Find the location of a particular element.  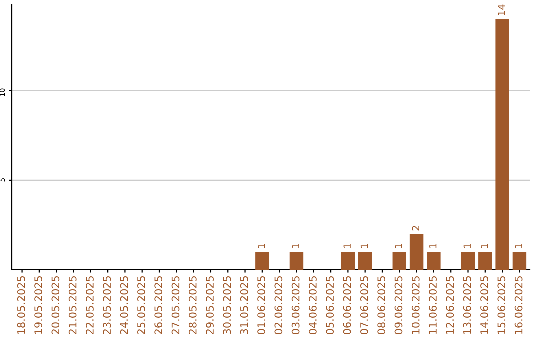

x-tick-label: 19.05.2025 is located at coordinates (38, 305).